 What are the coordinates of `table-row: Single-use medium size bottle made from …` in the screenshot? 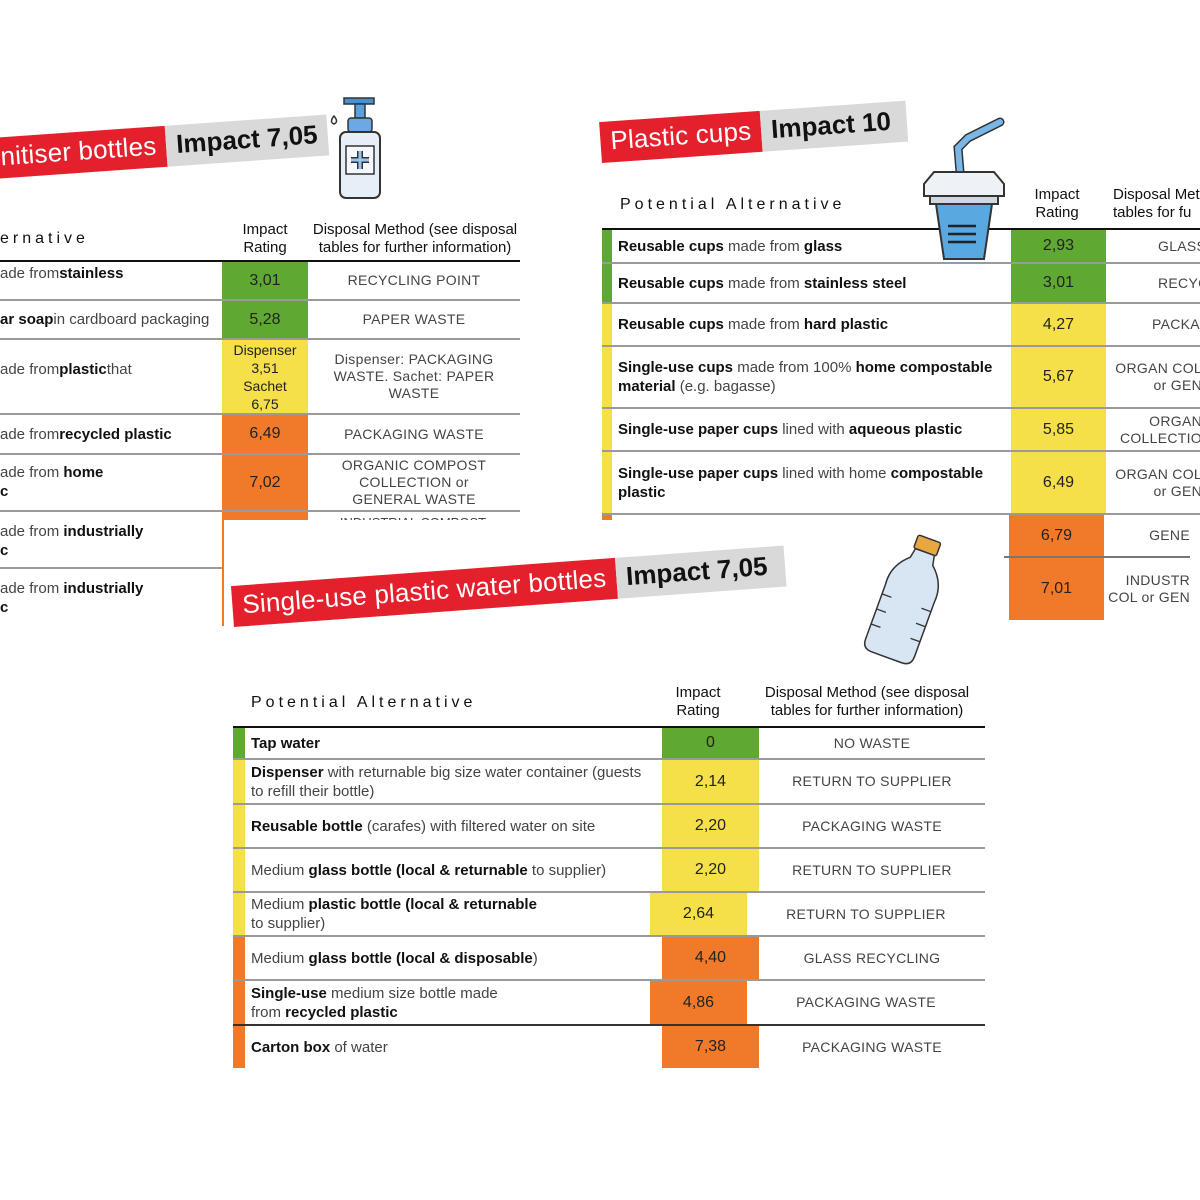 It's located at (609, 1003).